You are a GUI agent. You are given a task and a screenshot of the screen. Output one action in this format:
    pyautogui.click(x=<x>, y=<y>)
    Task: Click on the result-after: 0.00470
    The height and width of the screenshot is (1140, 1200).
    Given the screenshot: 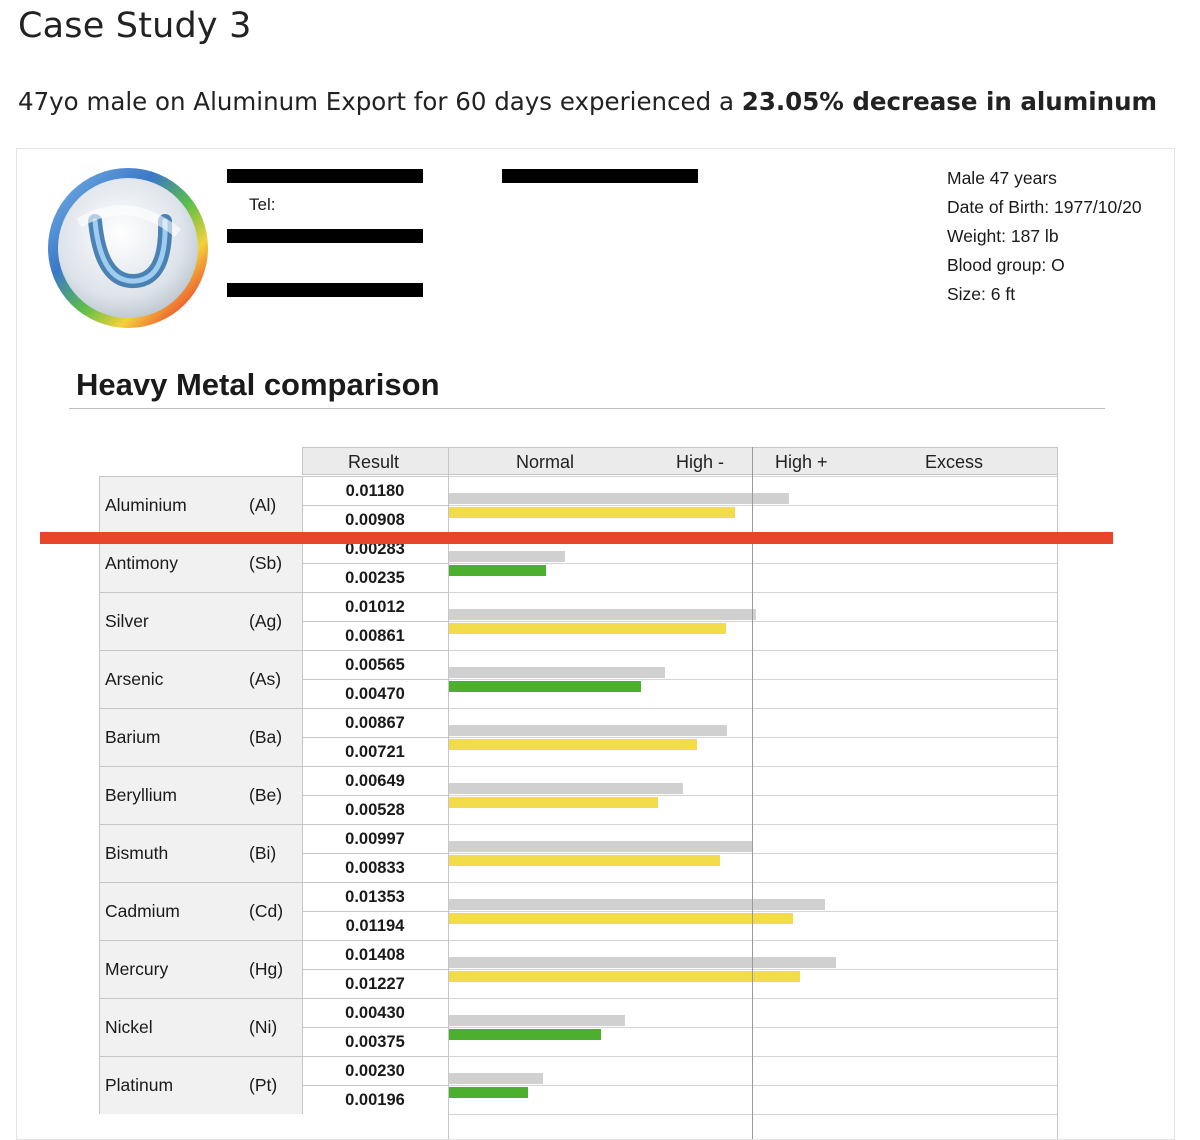 What is the action you would take?
    pyautogui.click(x=375, y=694)
    